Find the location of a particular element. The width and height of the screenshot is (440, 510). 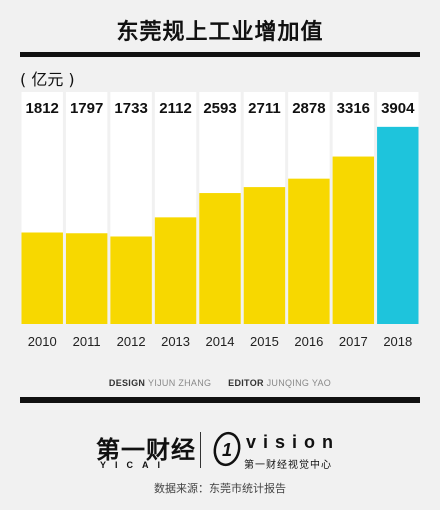

vision-logo-word: vision is located at coordinates (293, 442).